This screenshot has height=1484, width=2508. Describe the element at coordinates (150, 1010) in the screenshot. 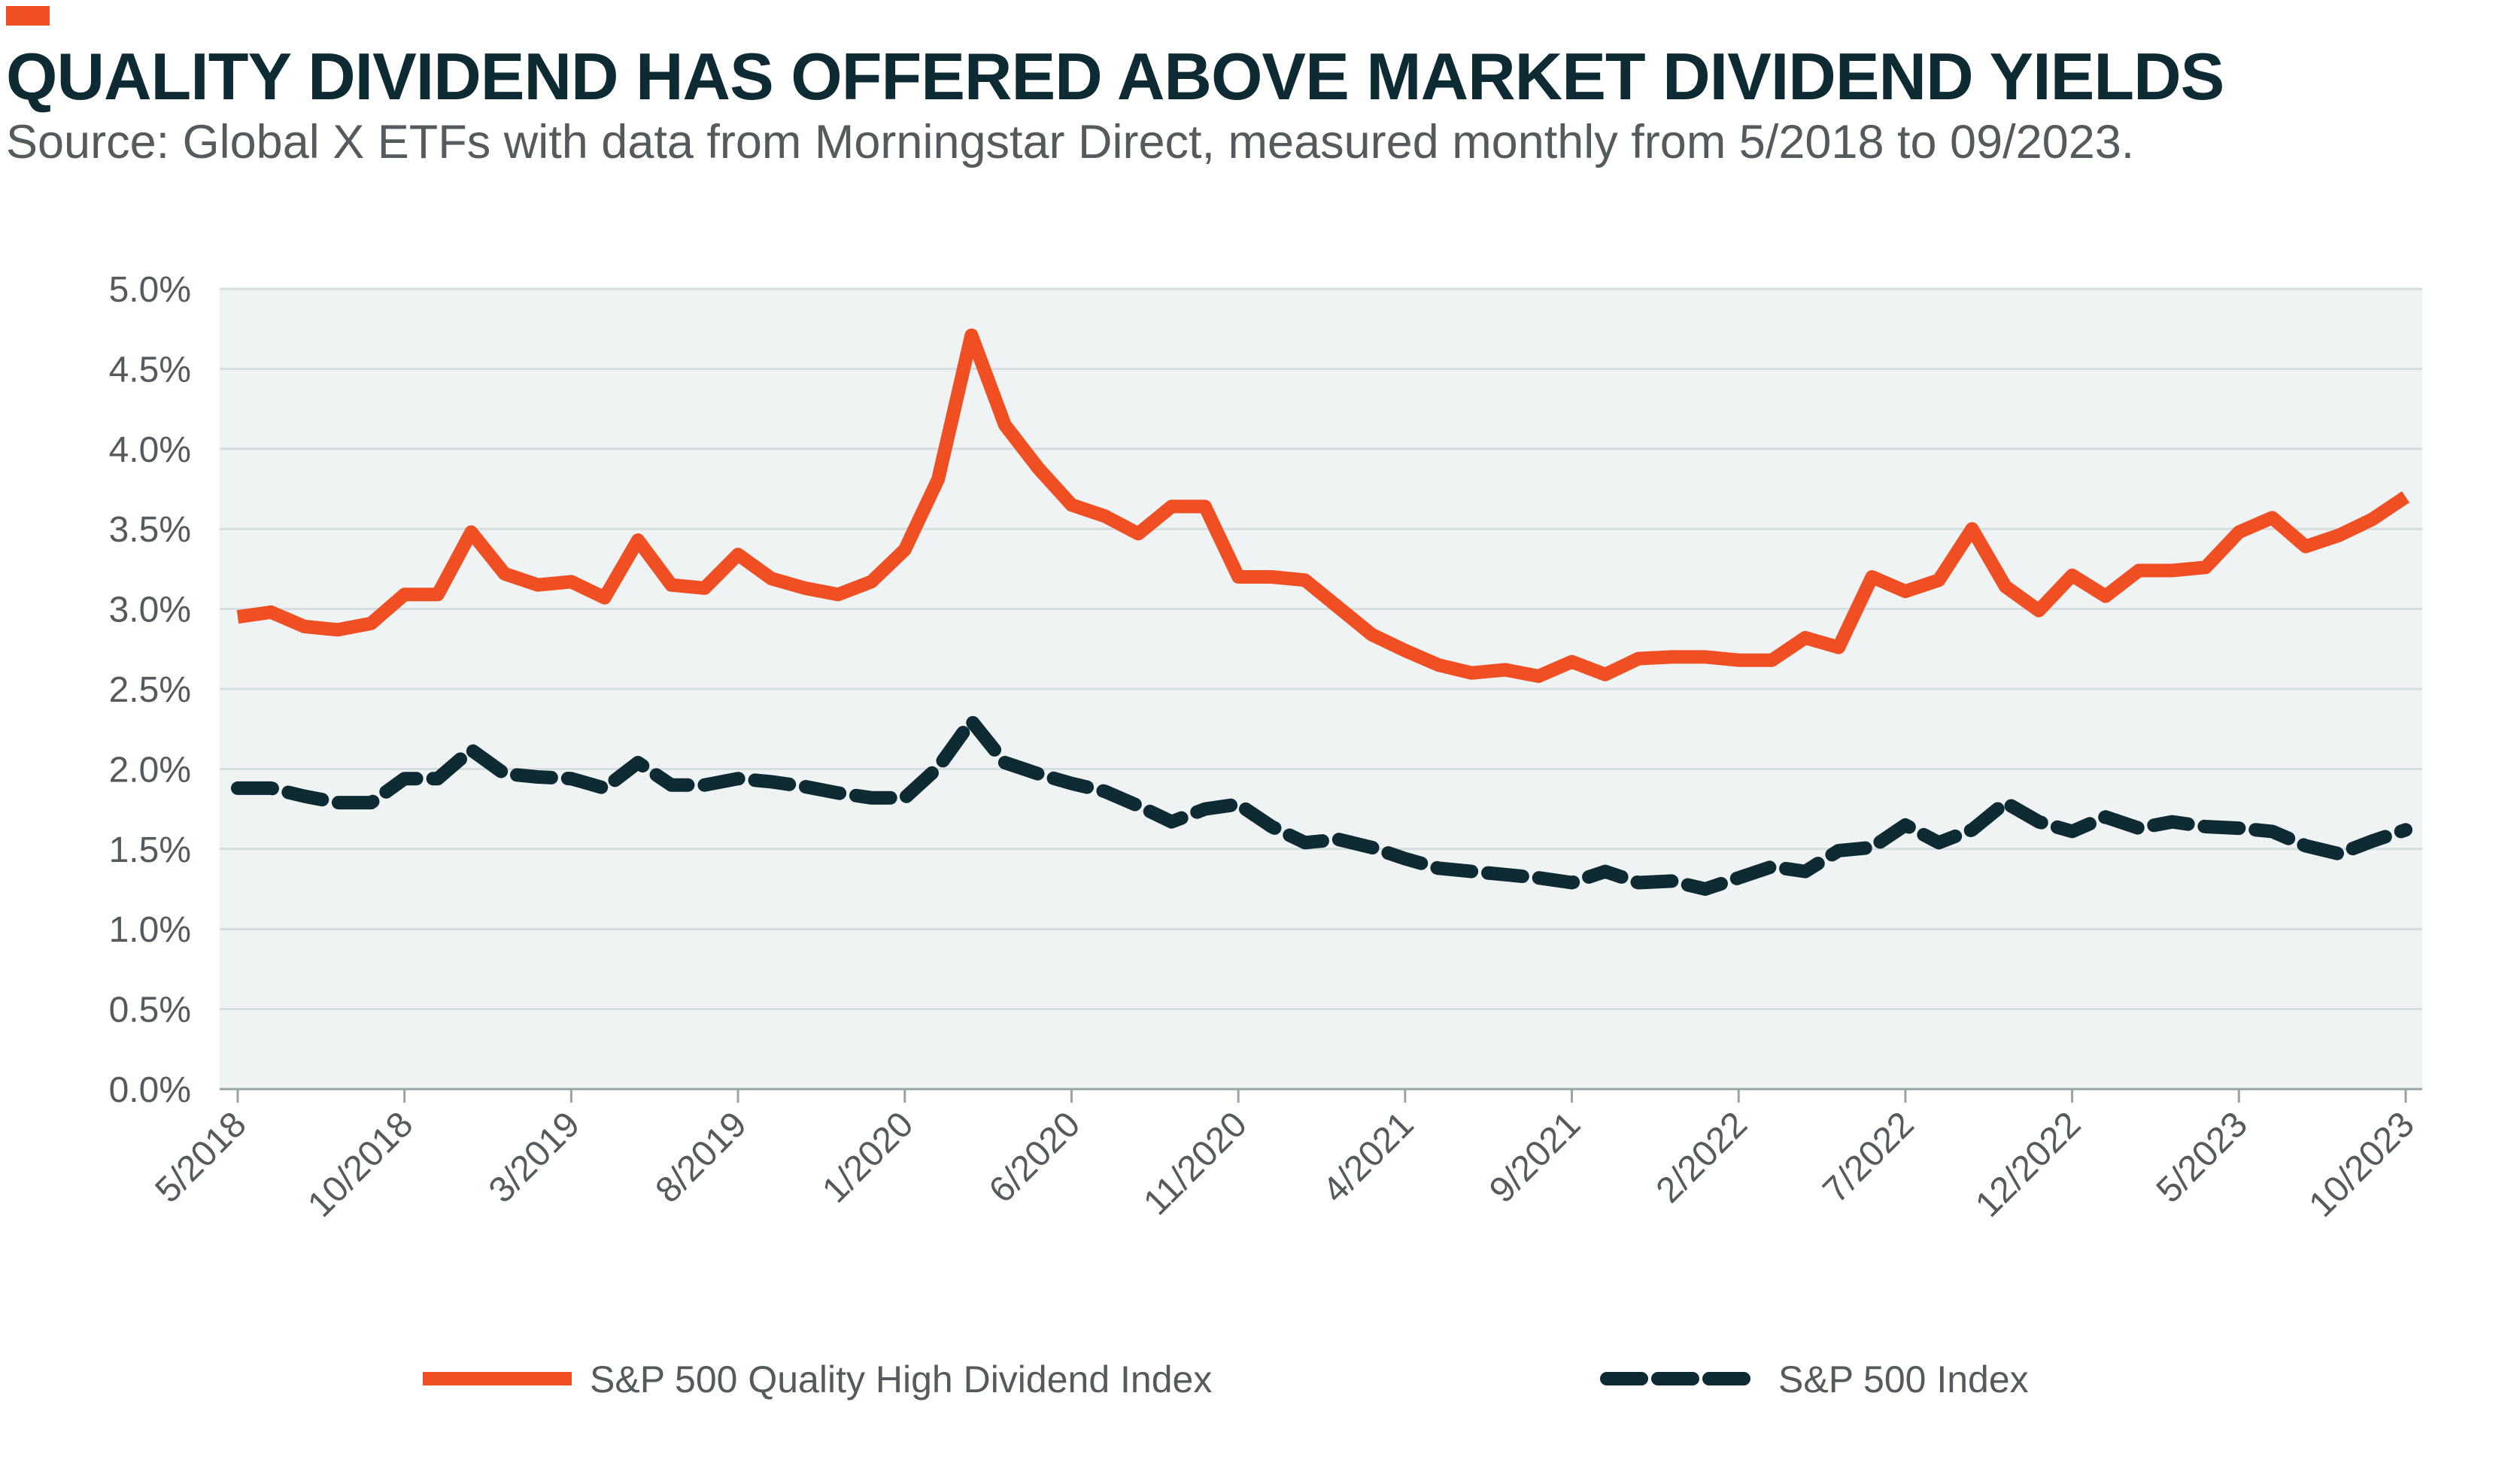

I see `y-tick-label: 0.5%` at that location.